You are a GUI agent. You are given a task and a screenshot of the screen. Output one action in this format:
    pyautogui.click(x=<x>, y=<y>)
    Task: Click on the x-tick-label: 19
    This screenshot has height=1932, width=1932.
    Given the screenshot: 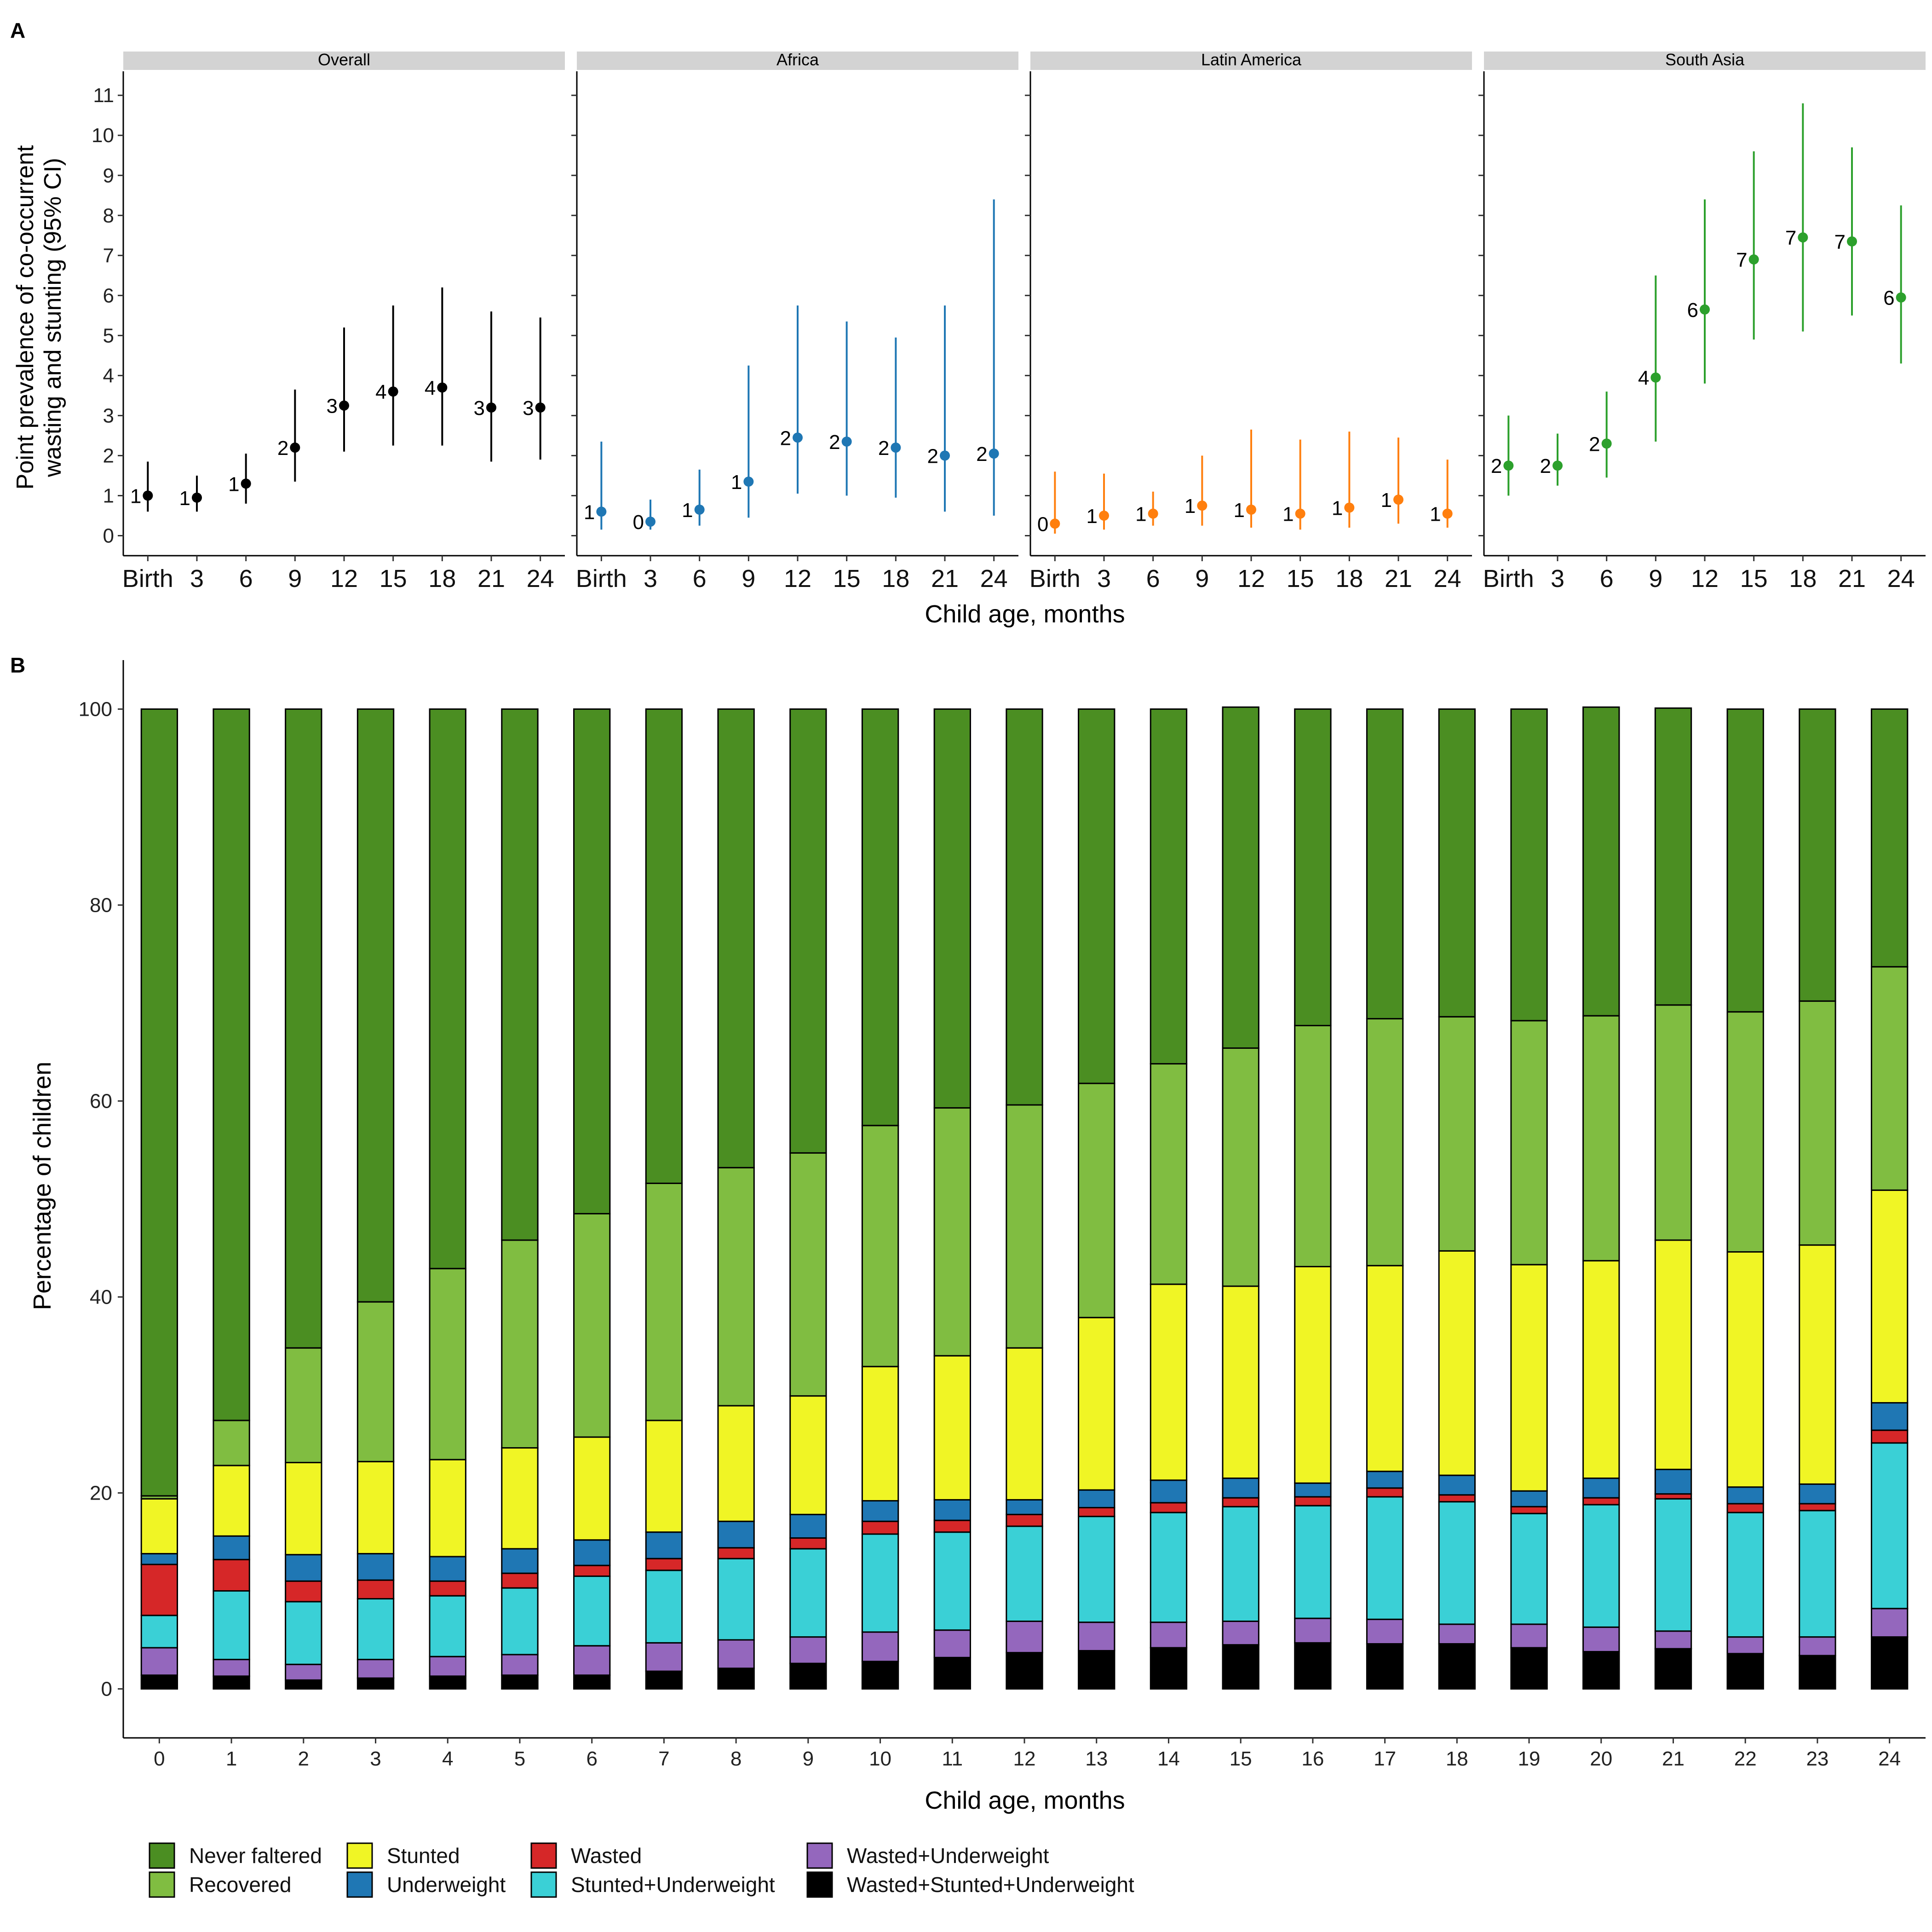 What is the action you would take?
    pyautogui.click(x=1529, y=1759)
    